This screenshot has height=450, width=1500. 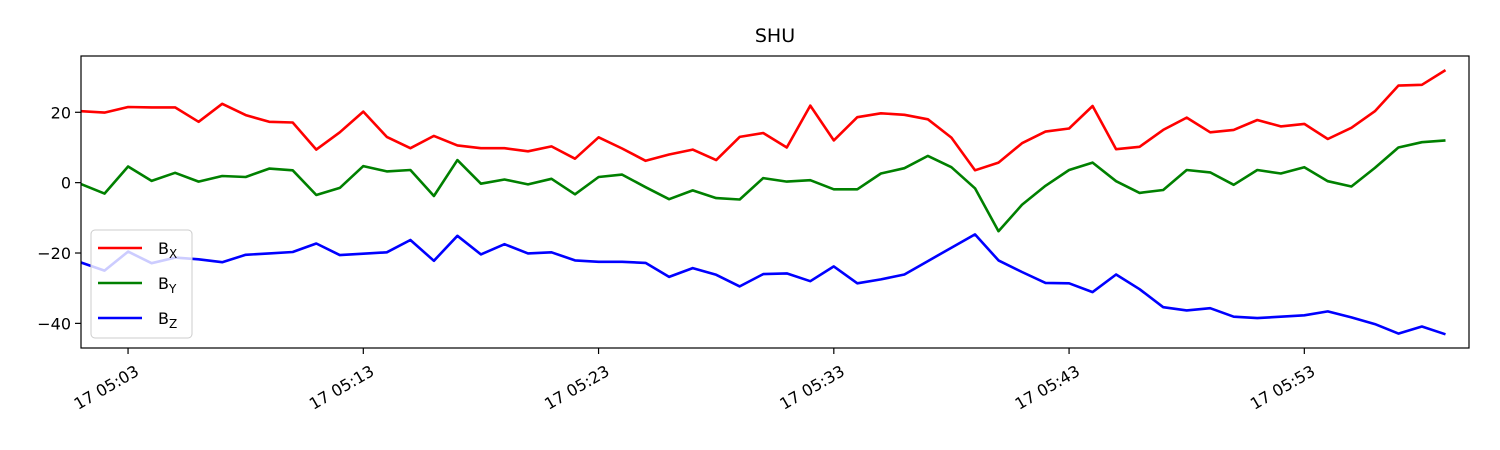 I want to click on y-tick-label: −20, so click(x=54, y=253).